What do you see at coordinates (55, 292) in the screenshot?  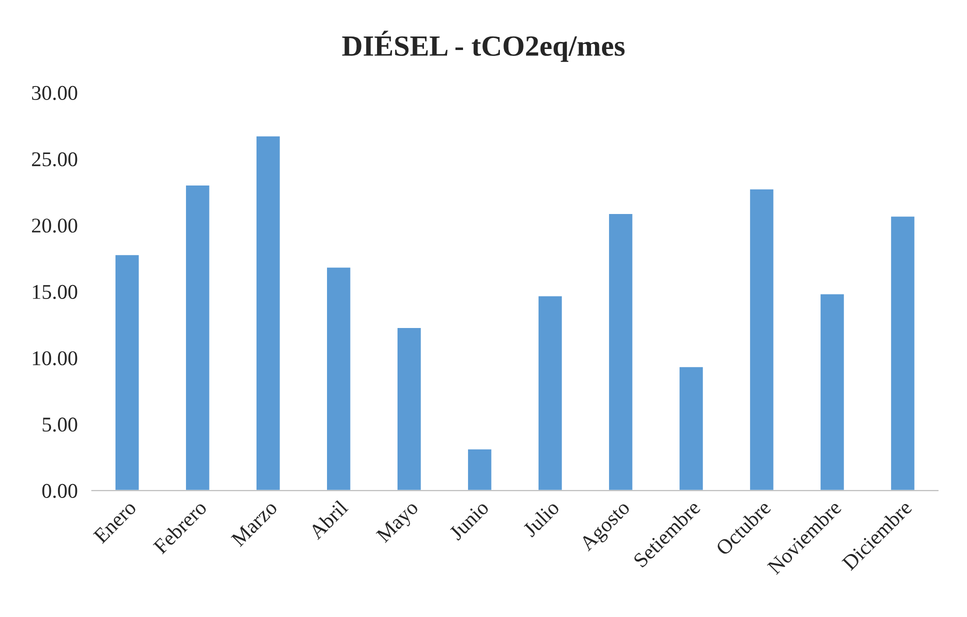 I see `y-tick-label: 15.00` at bounding box center [55, 292].